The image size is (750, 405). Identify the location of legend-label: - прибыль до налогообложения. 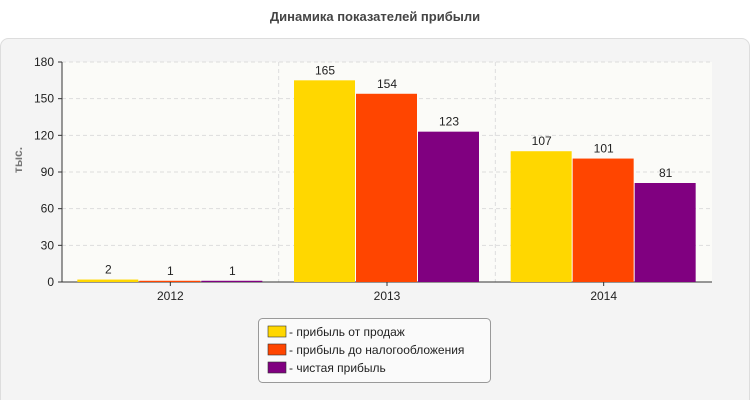
(376, 350).